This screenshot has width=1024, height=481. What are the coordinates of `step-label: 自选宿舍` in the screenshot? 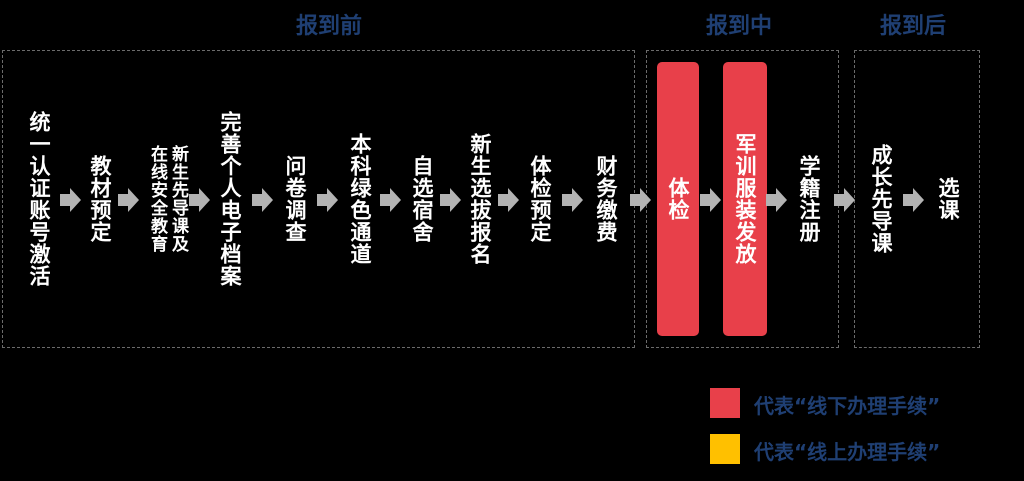 It's located at (422, 199).